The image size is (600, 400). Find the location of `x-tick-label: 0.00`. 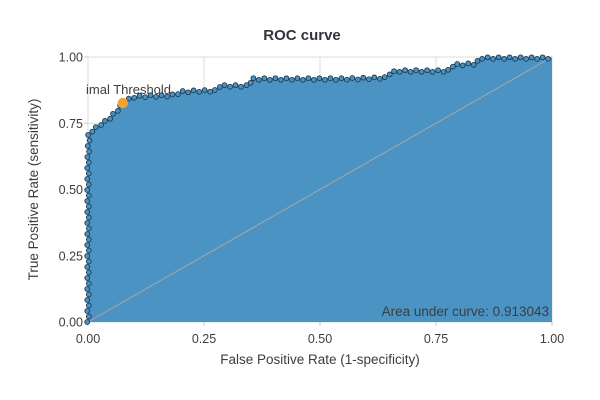

x-tick-label: 0.00 is located at coordinates (88, 339).